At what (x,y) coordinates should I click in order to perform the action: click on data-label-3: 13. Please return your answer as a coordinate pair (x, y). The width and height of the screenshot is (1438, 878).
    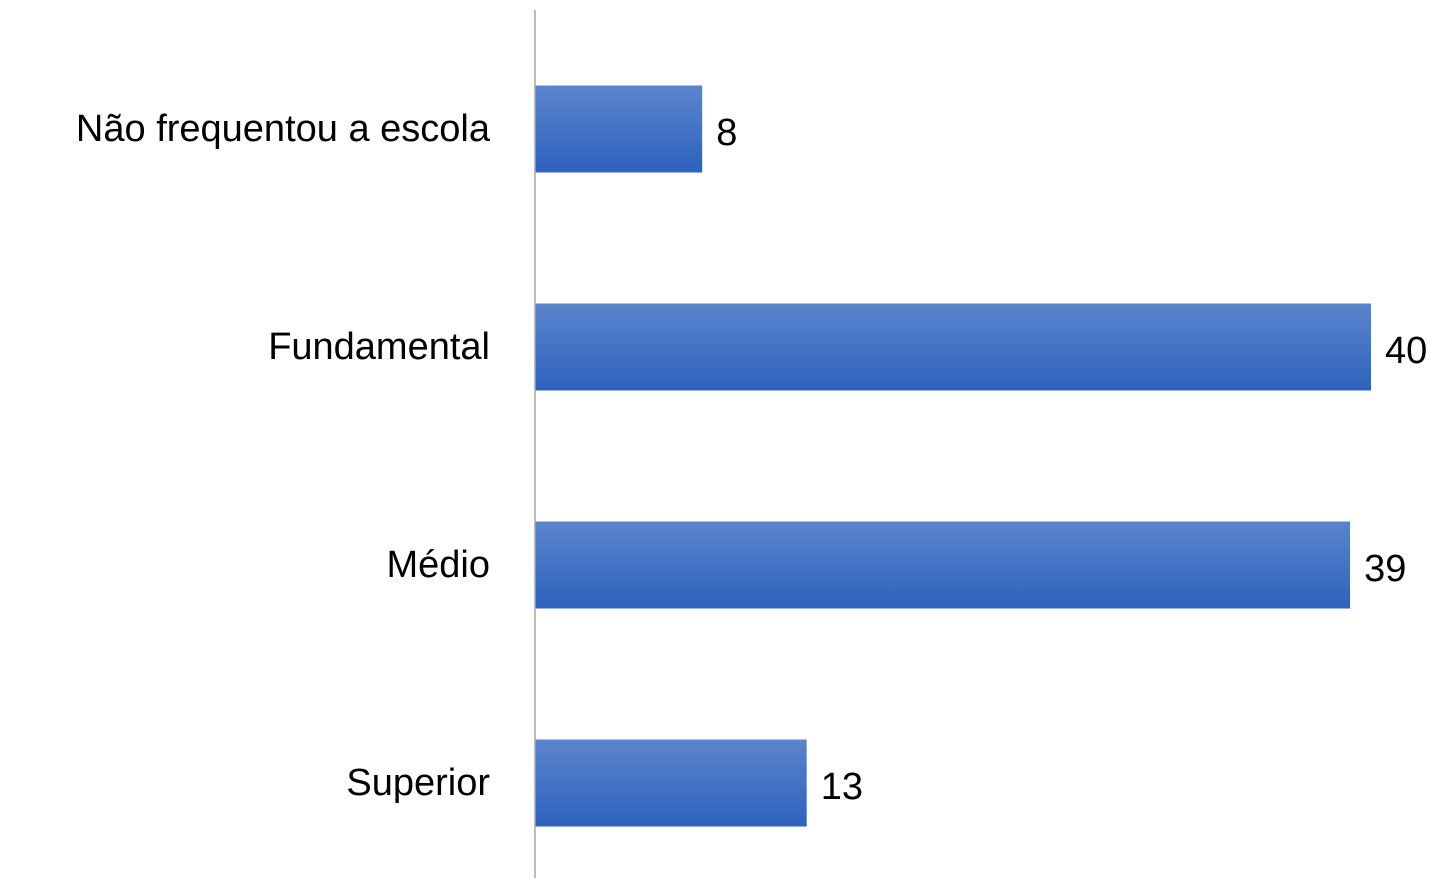
    Looking at the image, I should click on (842, 787).